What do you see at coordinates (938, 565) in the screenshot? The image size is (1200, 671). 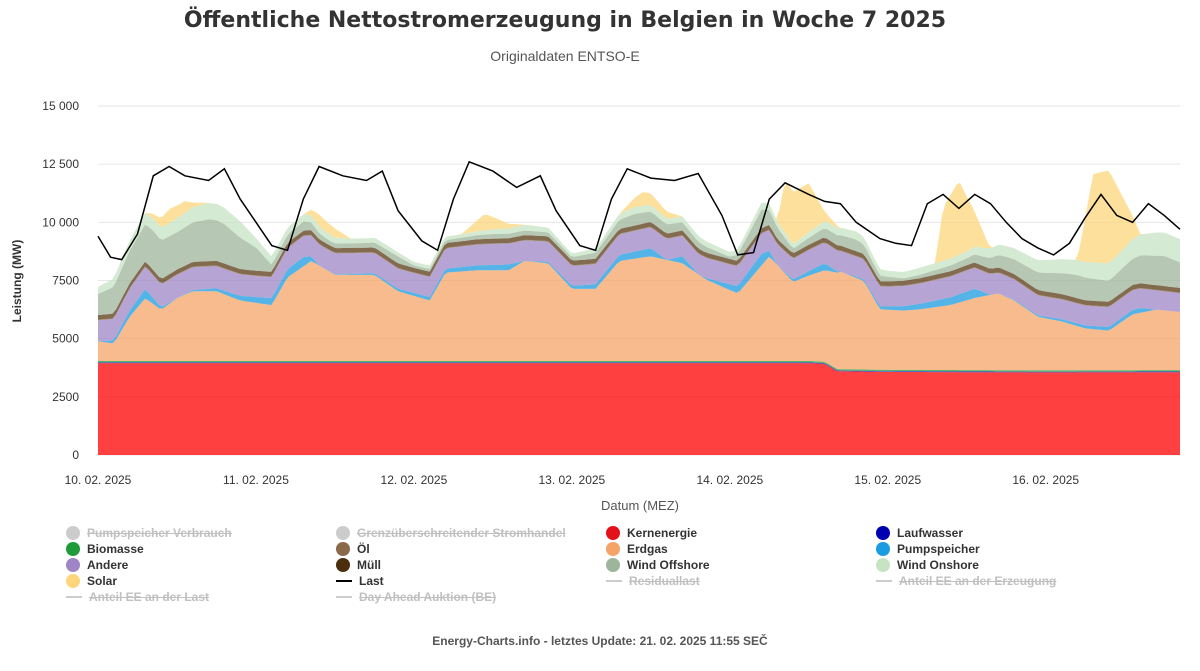 I see `legend-label: Wind Onshore` at bounding box center [938, 565].